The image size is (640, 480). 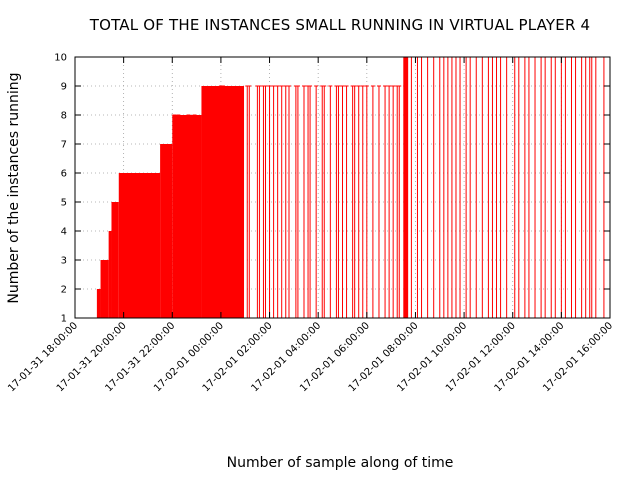 I want to click on y-tick-label: 5, so click(x=64, y=203).